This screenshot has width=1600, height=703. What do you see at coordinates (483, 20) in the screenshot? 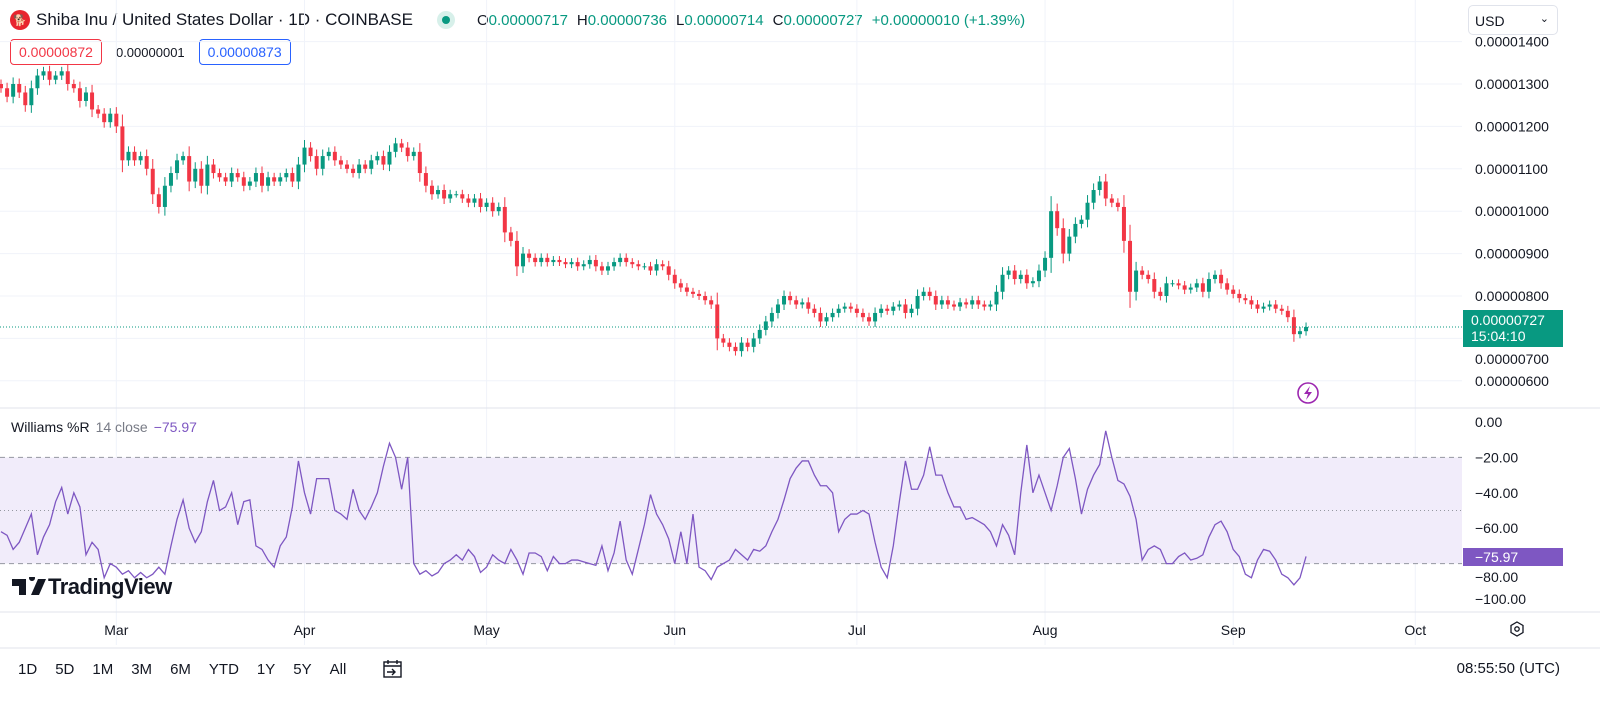
I see `ohlc-key: O` at bounding box center [483, 20].